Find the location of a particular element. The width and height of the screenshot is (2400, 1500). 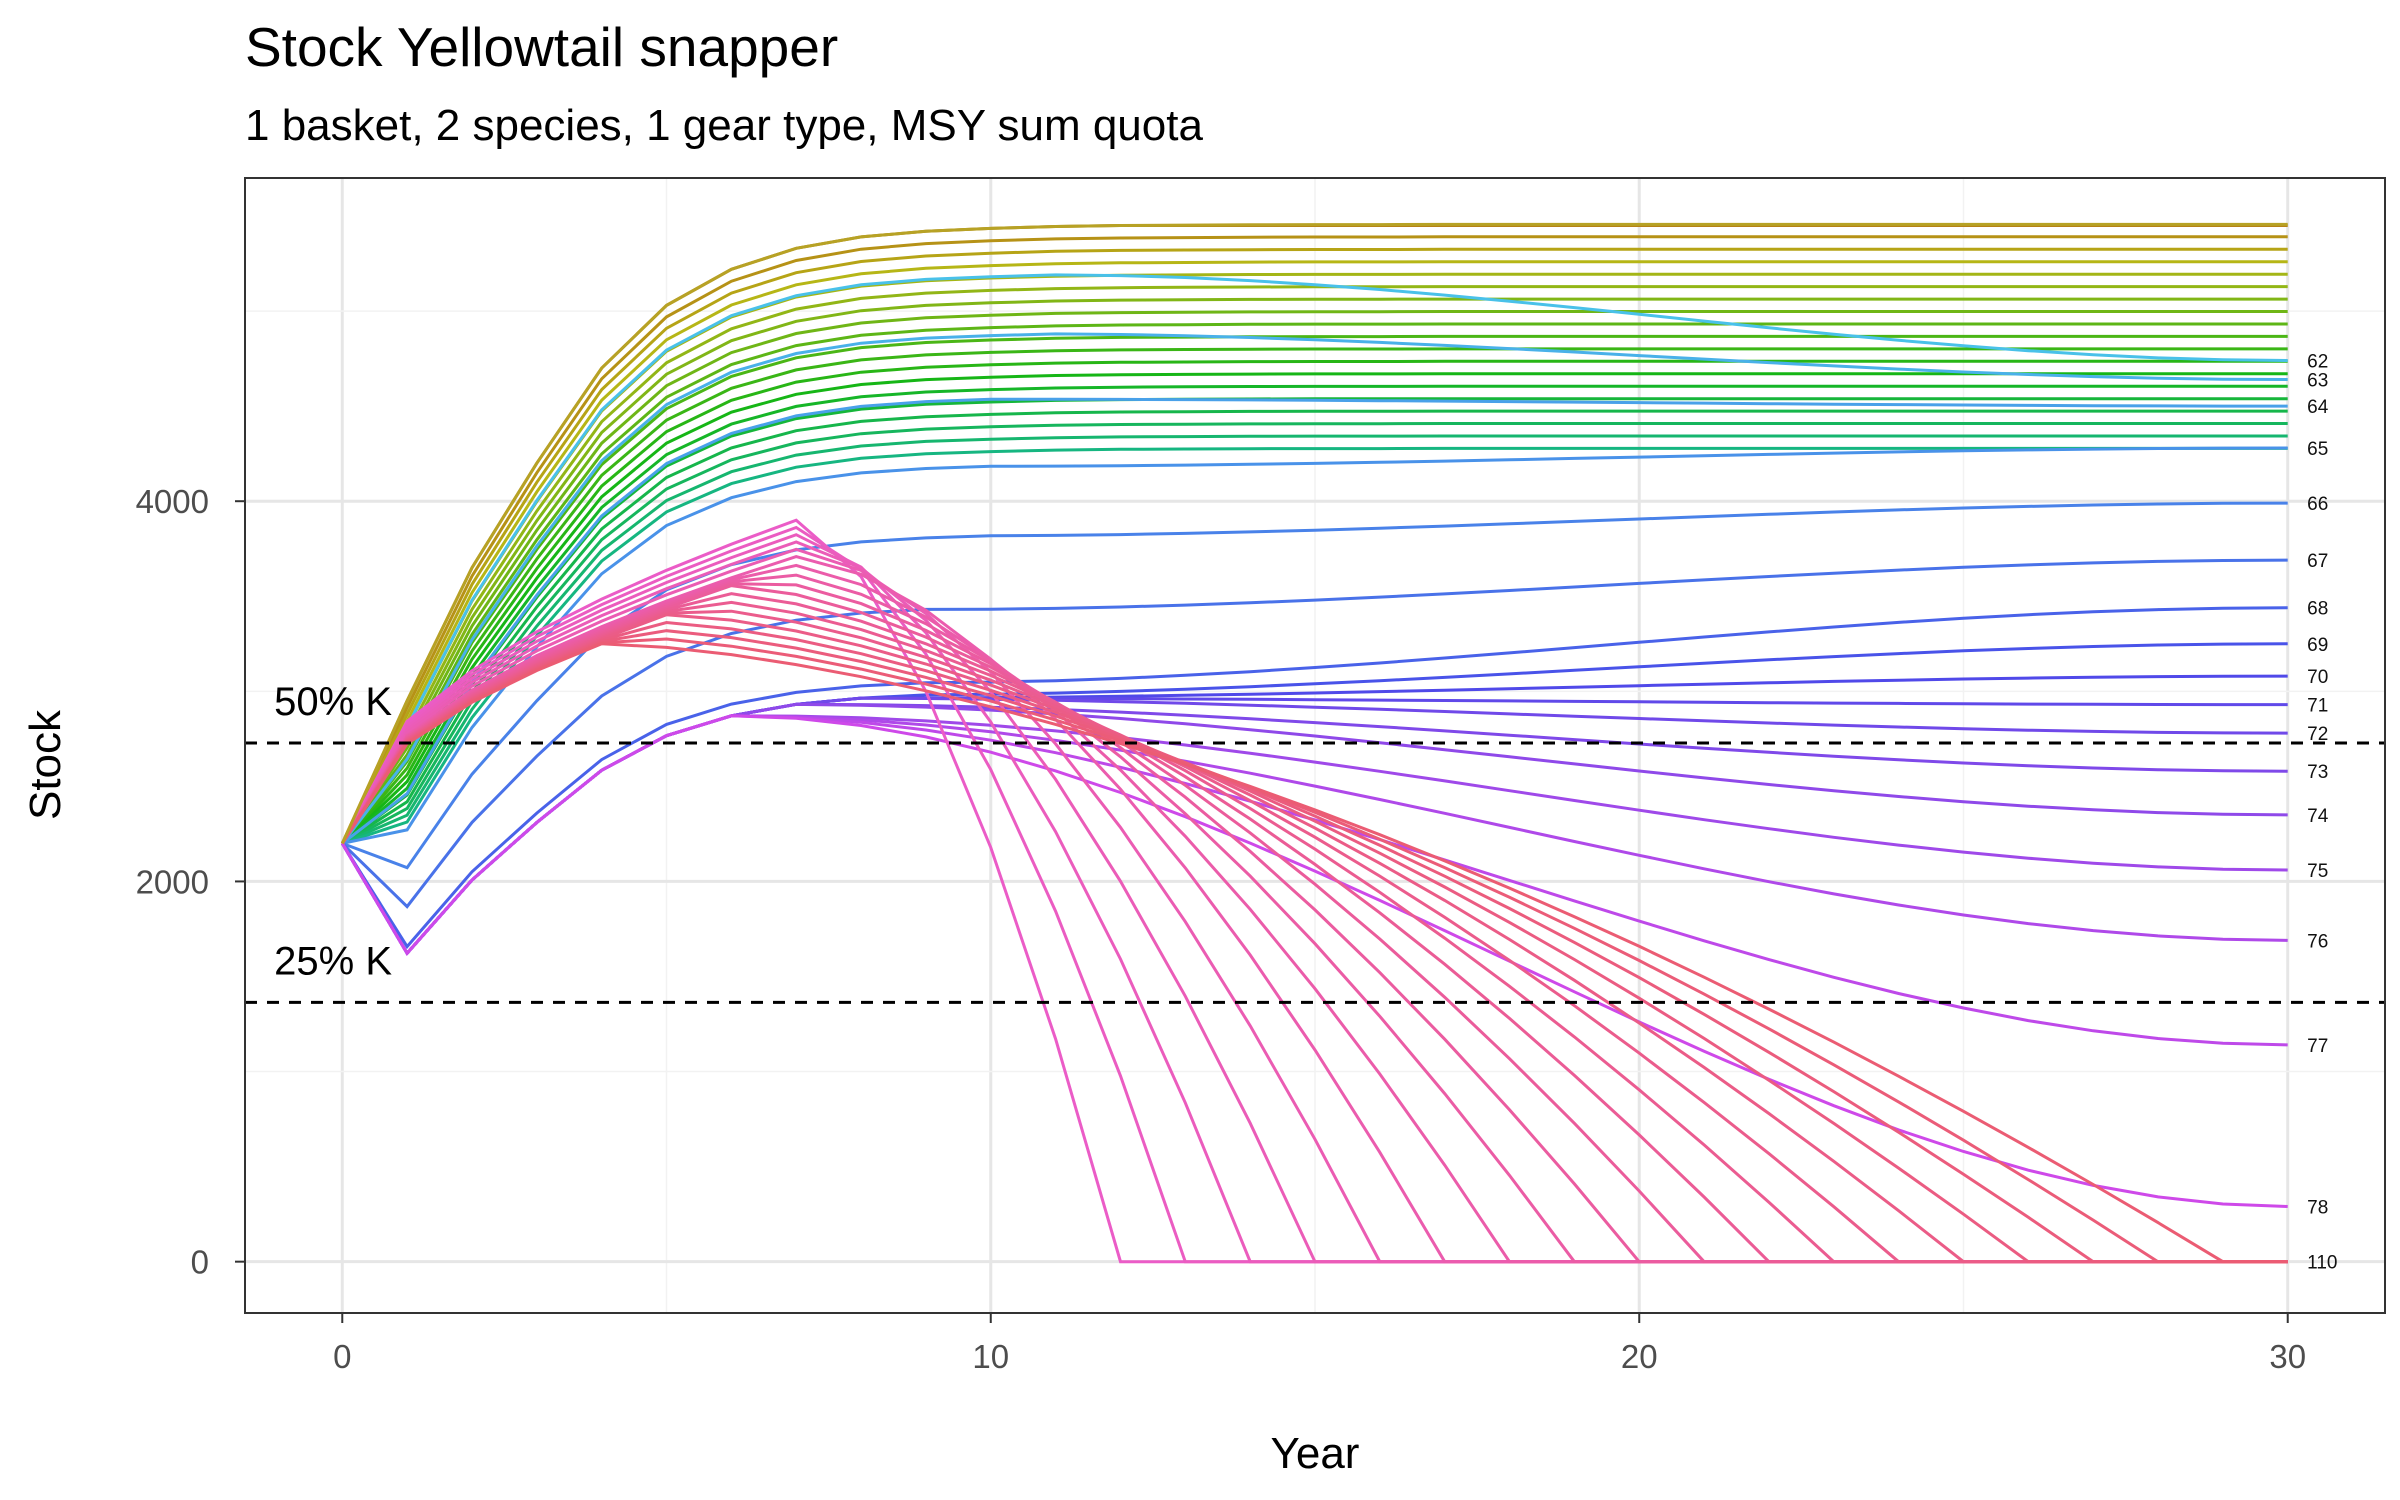

series-end-label-68: 68 is located at coordinates (2317, 609).